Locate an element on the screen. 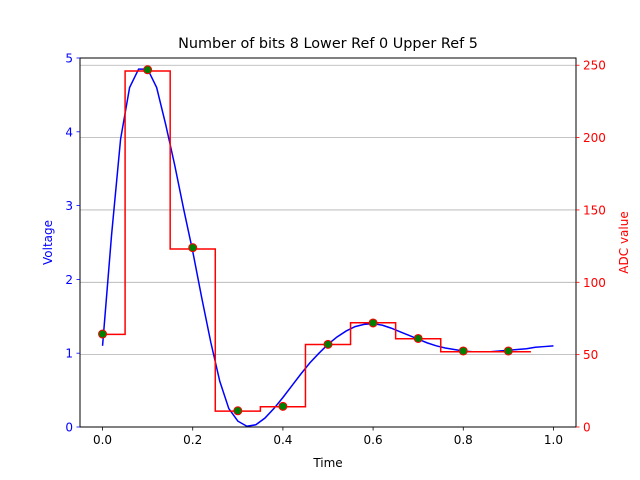 Image resolution: width=640 pixels, height=480 pixels. x-tick-label: 0.8 is located at coordinates (463, 440).